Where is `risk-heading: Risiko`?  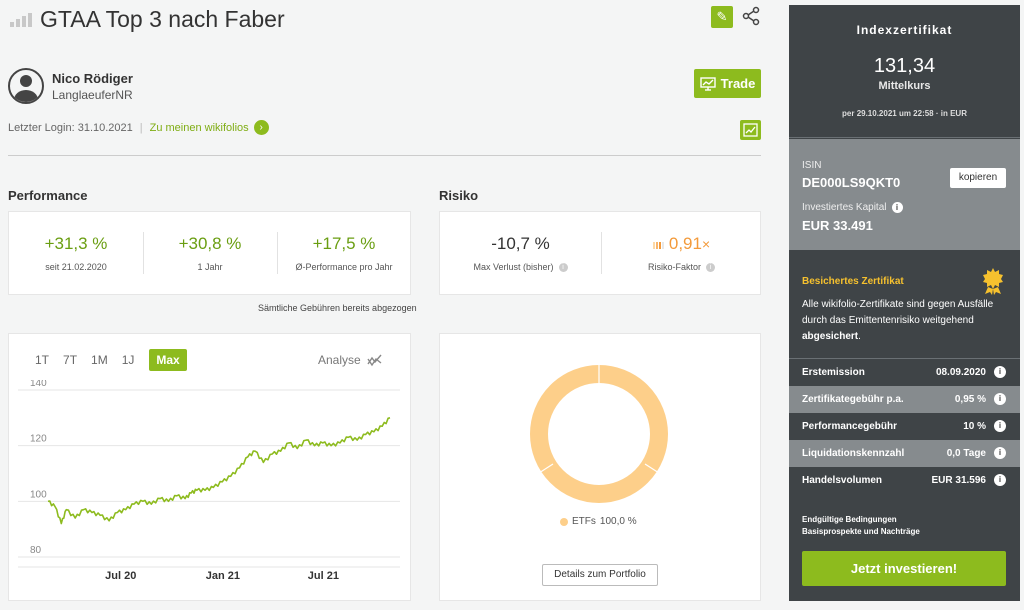 risk-heading: Risiko is located at coordinates (459, 195).